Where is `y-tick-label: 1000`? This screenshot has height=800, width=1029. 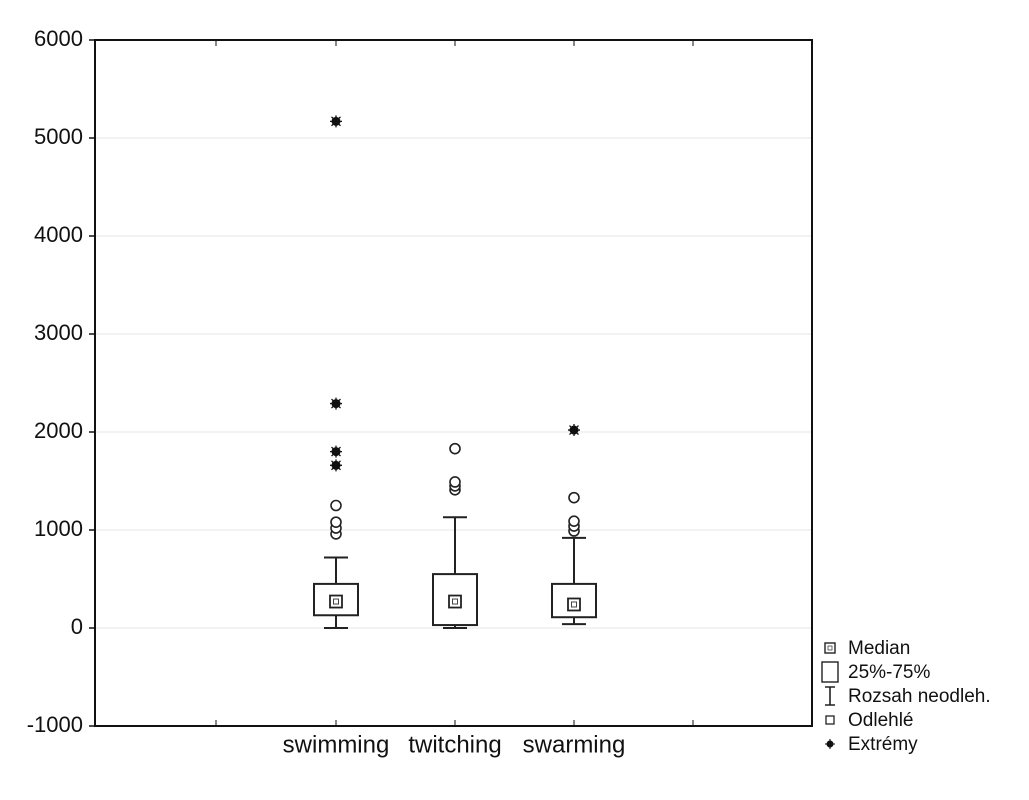 y-tick-label: 1000 is located at coordinates (58, 528).